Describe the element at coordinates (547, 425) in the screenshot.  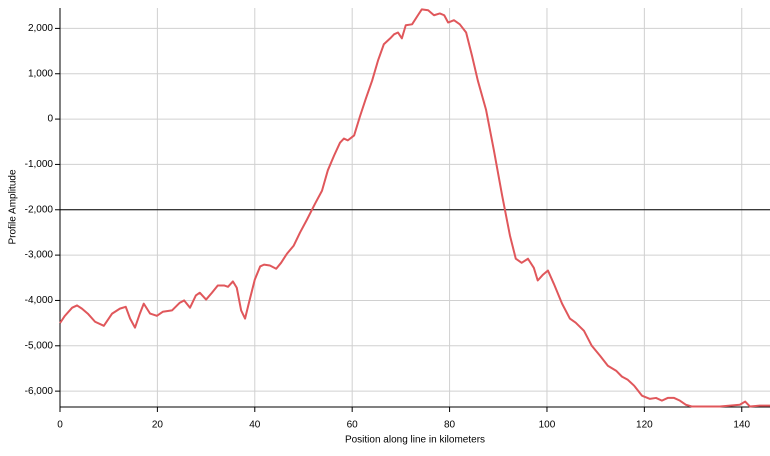
I see `x-tick-label: 100` at that location.